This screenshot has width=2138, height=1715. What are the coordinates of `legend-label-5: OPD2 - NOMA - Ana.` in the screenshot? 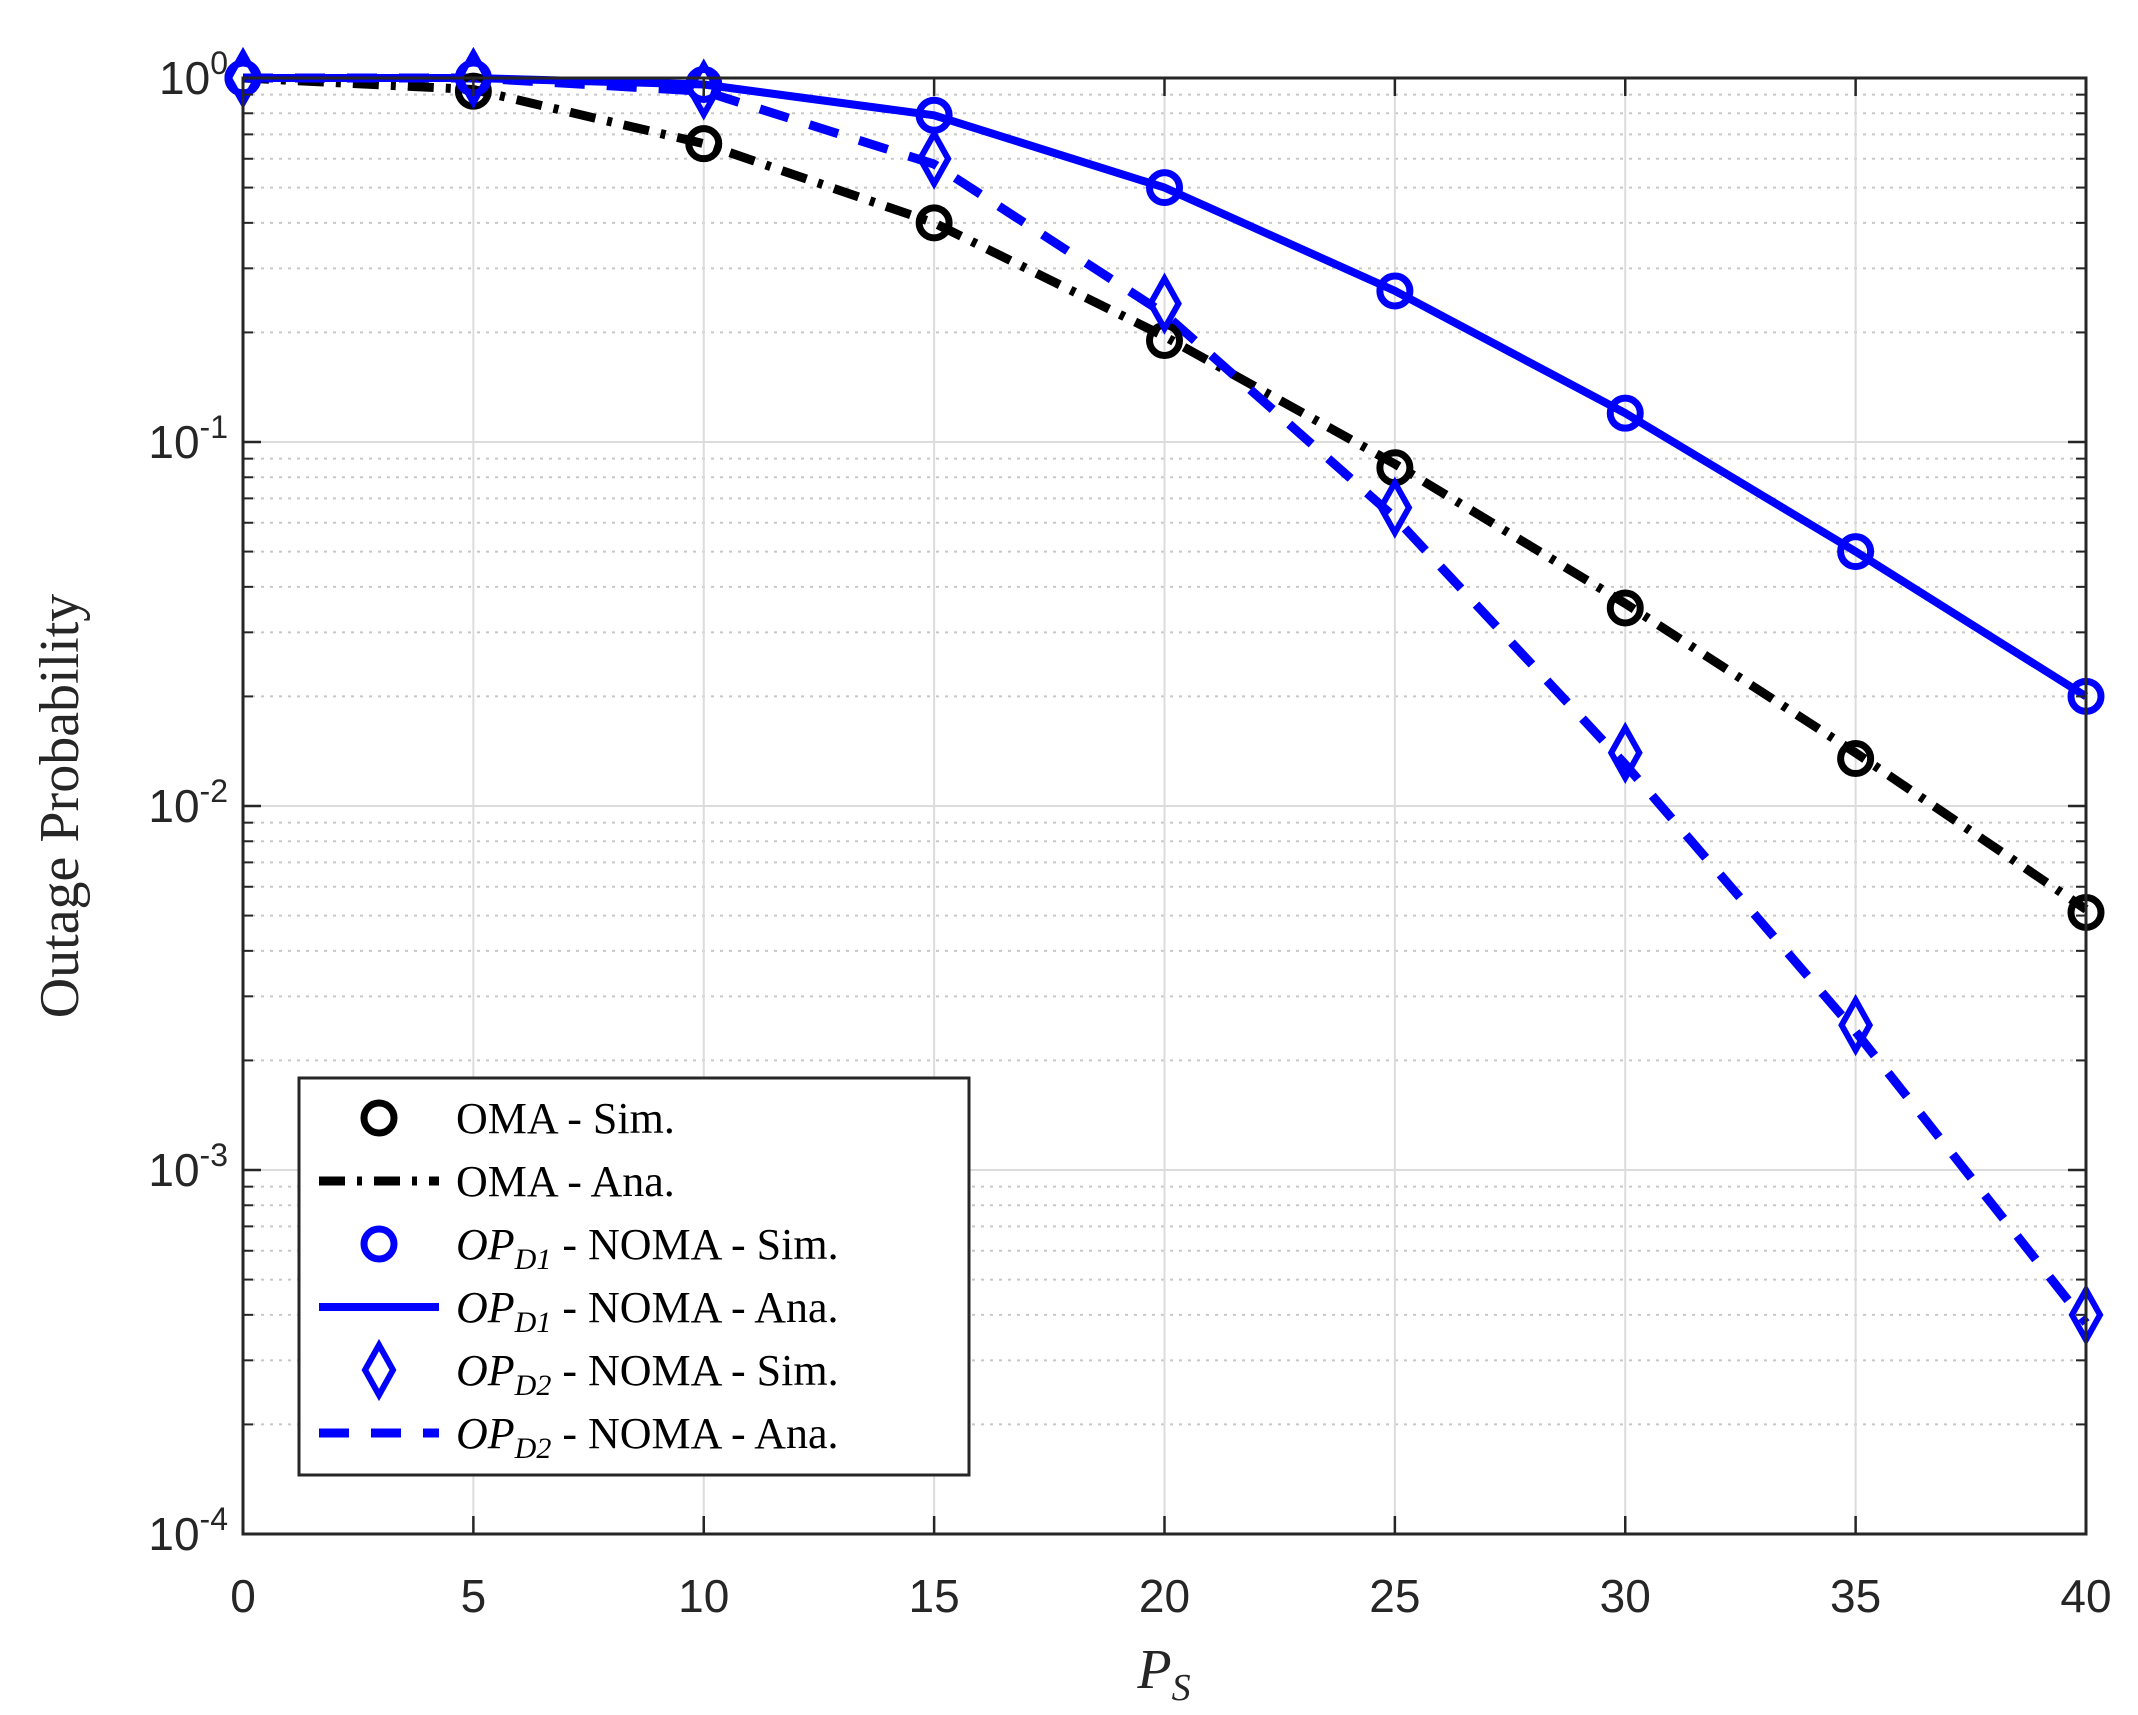 It's located at (647, 1437).